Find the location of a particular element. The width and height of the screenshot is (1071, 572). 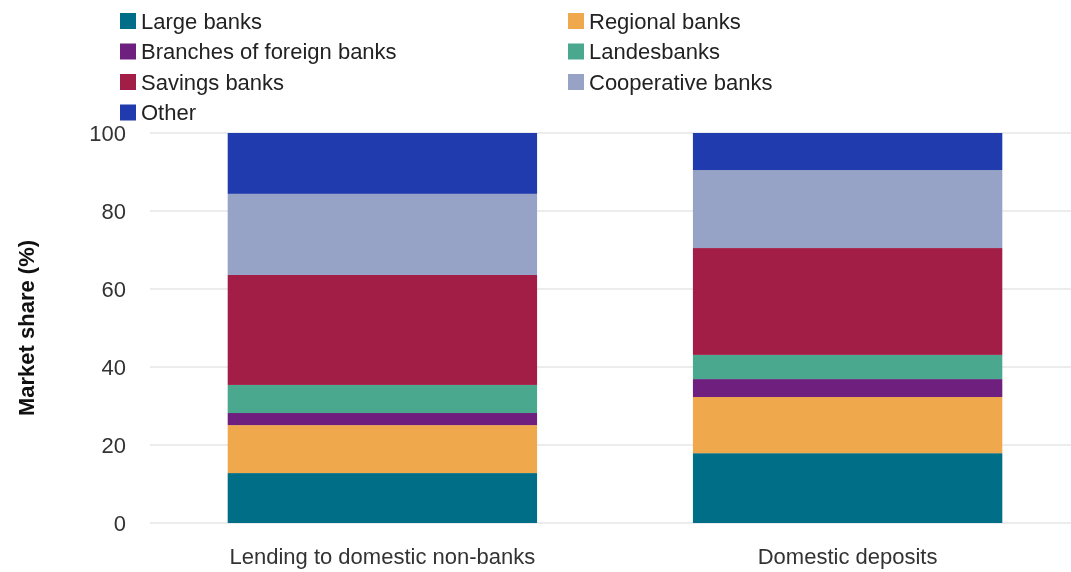

legend-label: Regional banks is located at coordinates (665, 21).